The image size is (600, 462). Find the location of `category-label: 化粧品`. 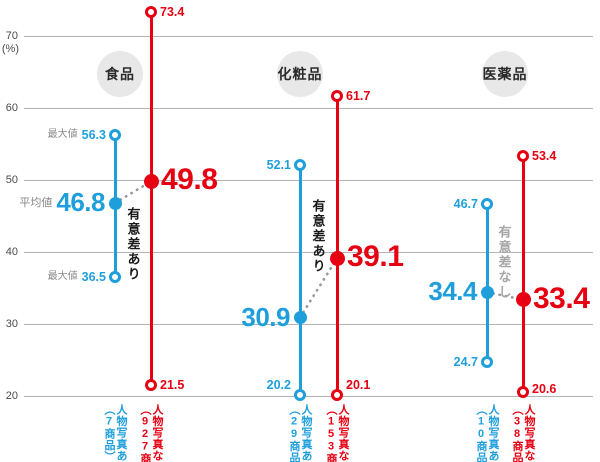

category-label: 化粧品 is located at coordinates (300, 74).